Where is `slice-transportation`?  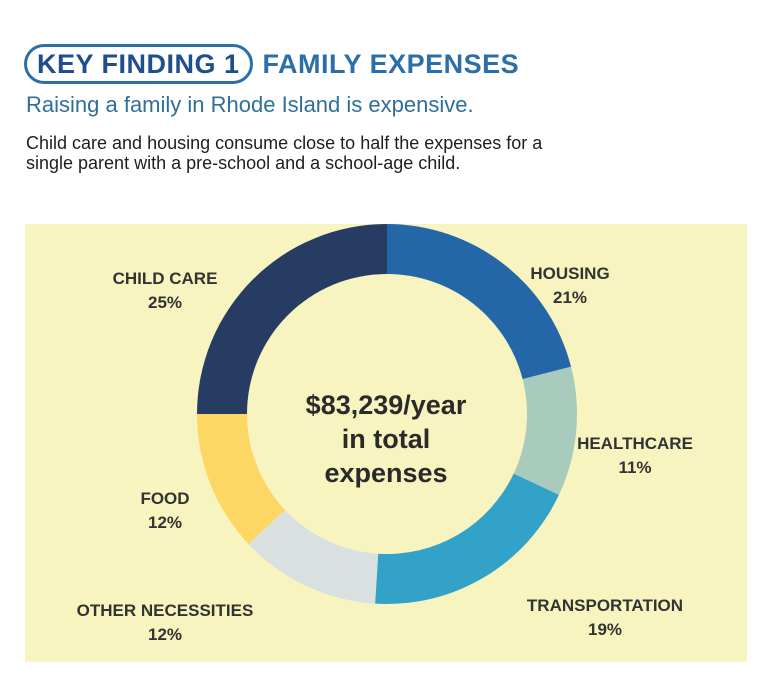 slice-transportation is located at coordinates (467, 538).